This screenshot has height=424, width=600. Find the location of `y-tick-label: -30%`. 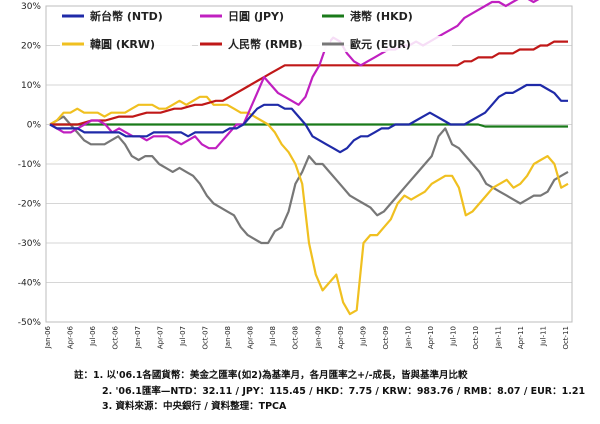

y-tick-label: -30% is located at coordinates (30, 244).